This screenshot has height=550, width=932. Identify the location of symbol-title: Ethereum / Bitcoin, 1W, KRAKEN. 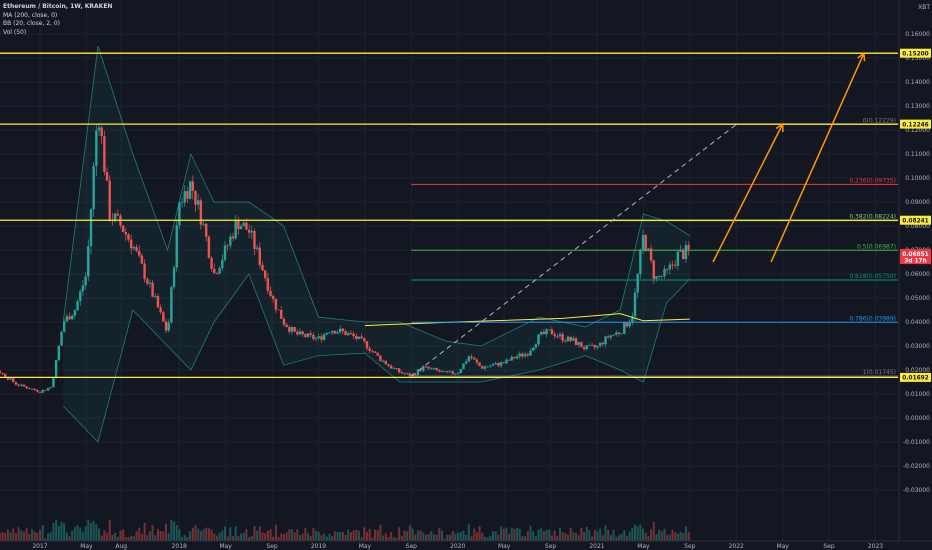
(58, 6).